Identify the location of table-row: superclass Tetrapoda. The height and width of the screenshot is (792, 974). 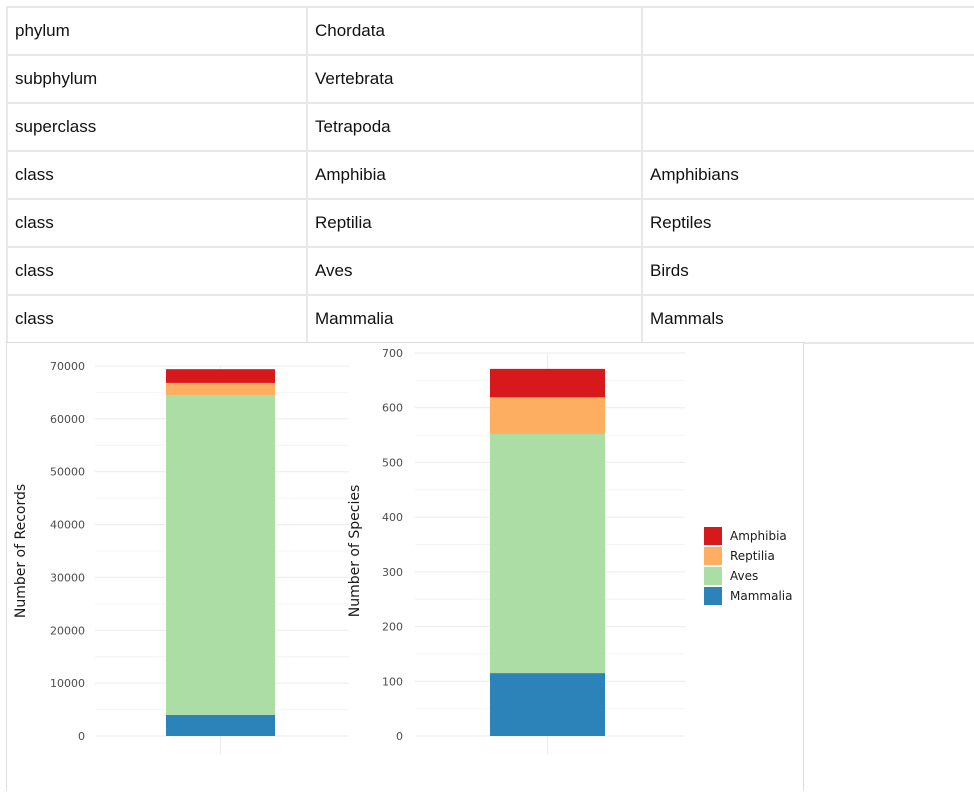
(490, 127).